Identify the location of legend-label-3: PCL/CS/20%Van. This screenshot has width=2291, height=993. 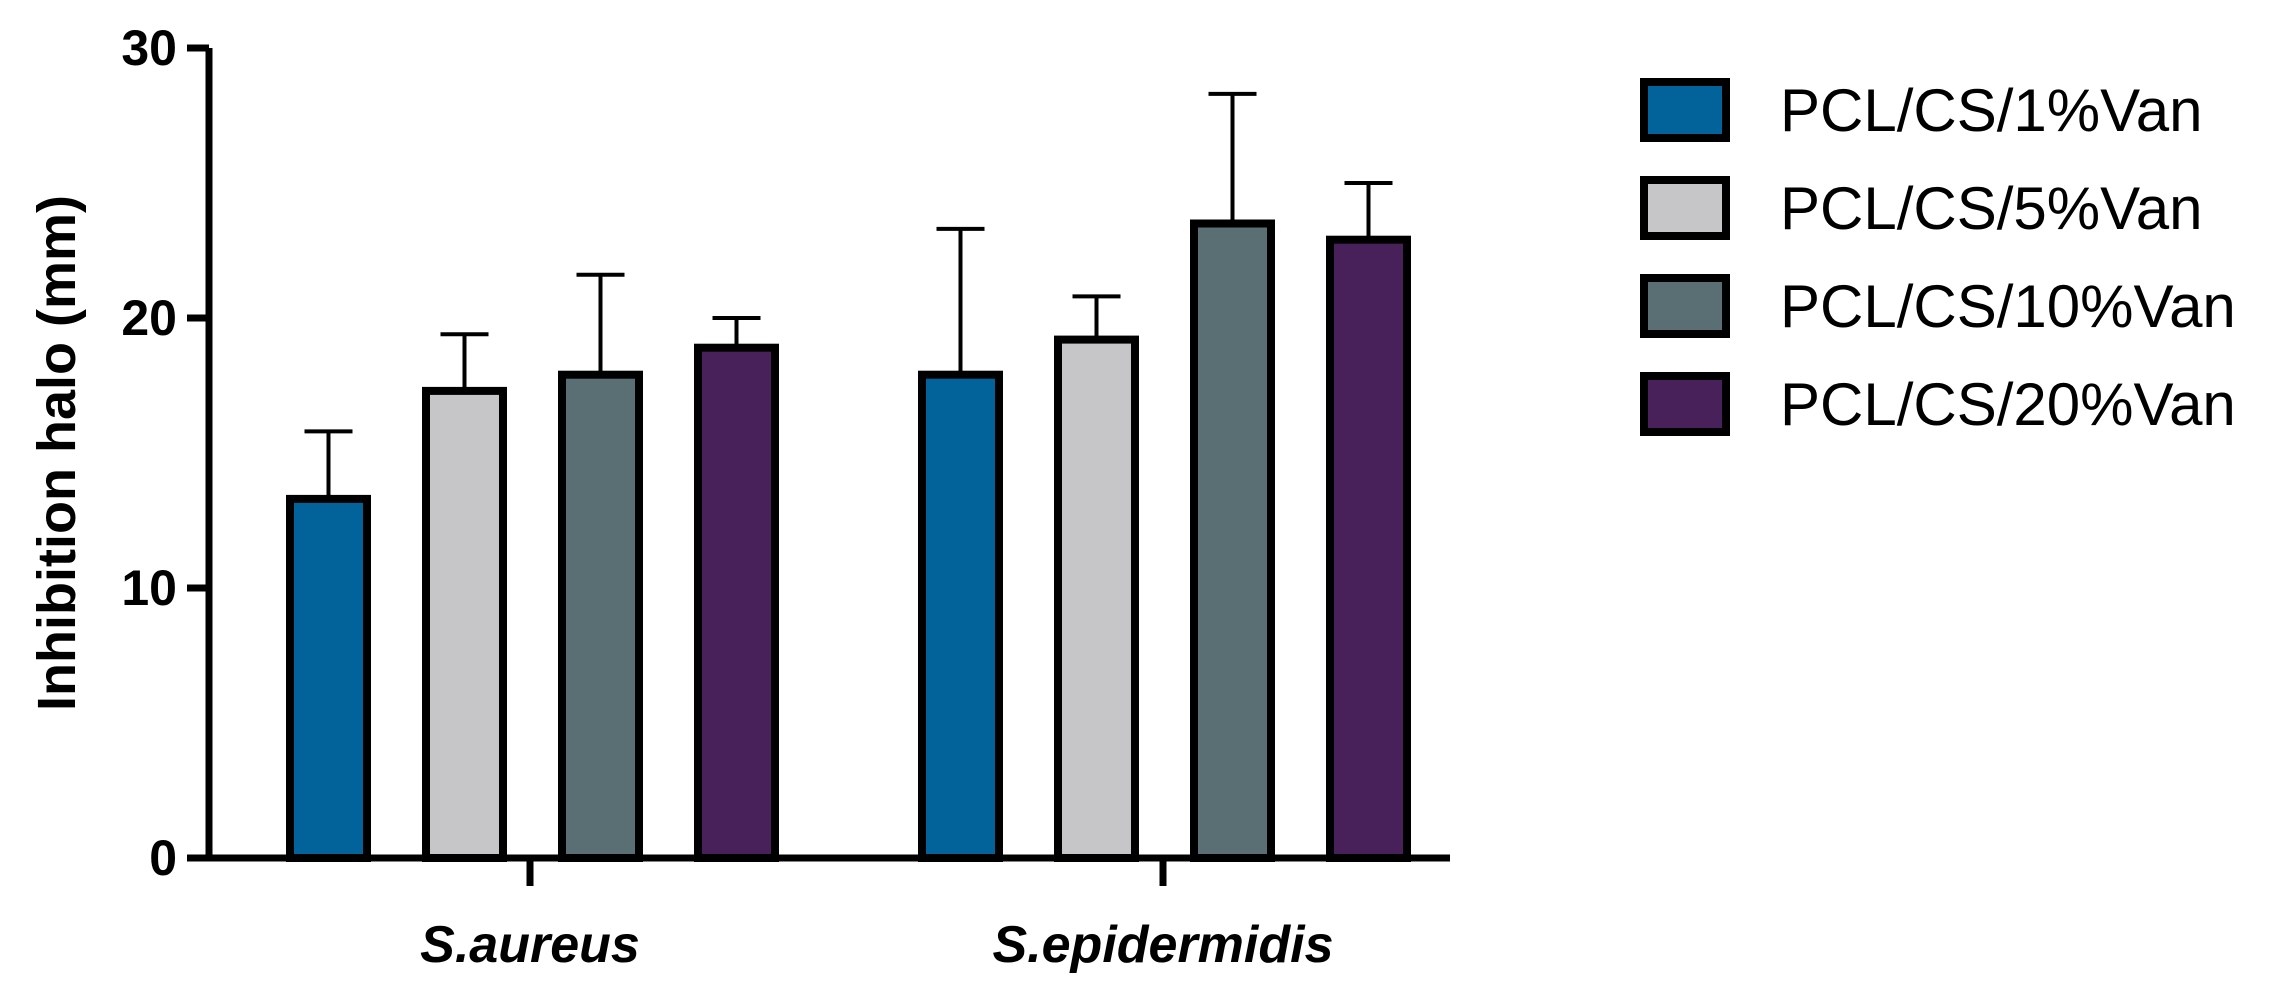
(2008, 404).